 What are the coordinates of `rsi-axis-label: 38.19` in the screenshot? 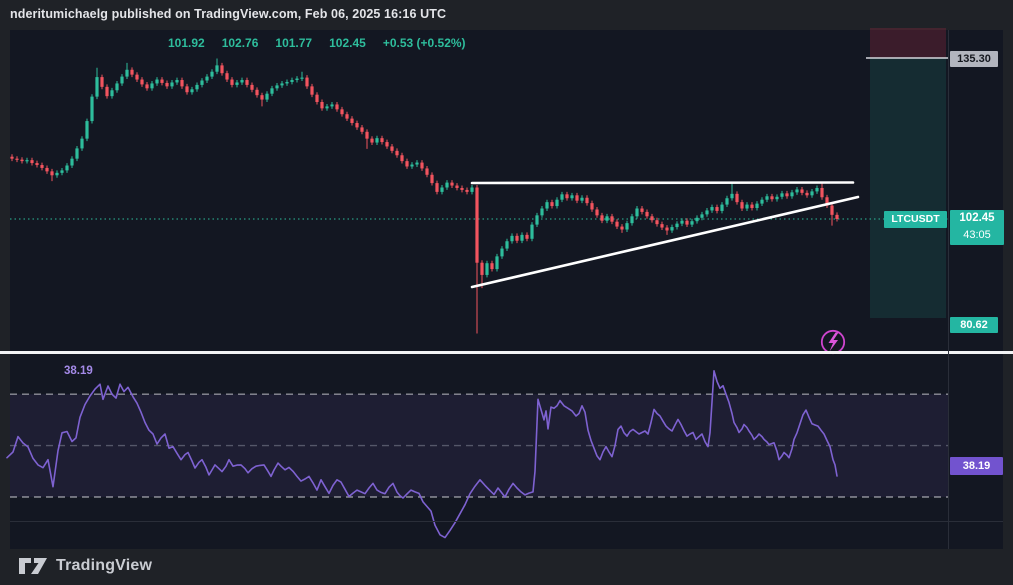 It's located at (976, 466).